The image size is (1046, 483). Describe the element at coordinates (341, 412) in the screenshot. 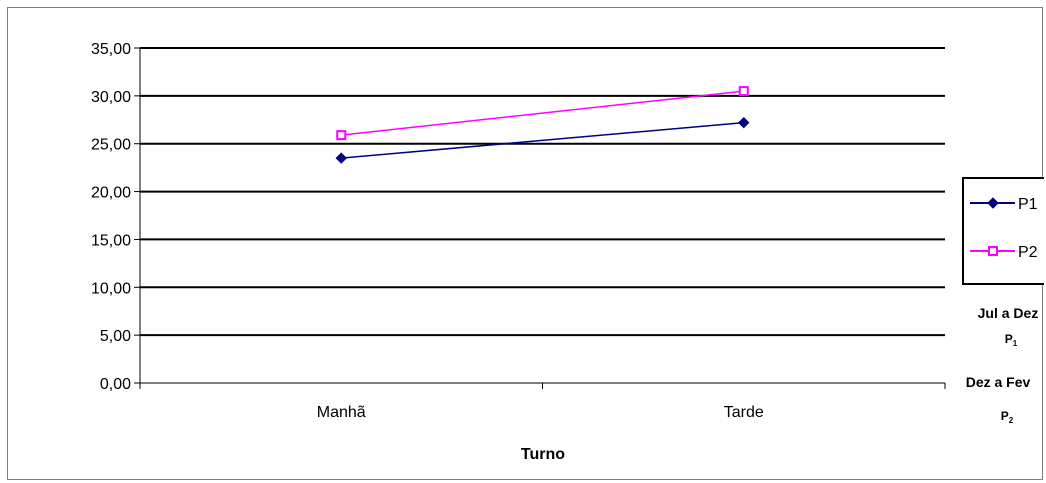

I see `x-tick-label: Manhã` at that location.